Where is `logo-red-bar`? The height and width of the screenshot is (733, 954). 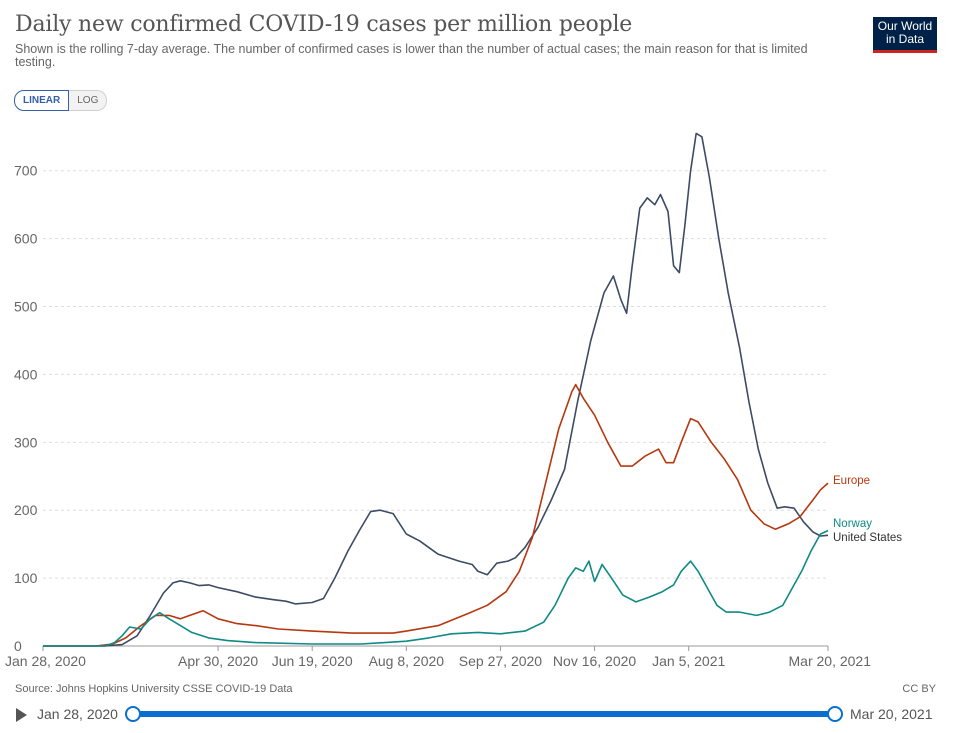 logo-red-bar is located at coordinates (905, 51).